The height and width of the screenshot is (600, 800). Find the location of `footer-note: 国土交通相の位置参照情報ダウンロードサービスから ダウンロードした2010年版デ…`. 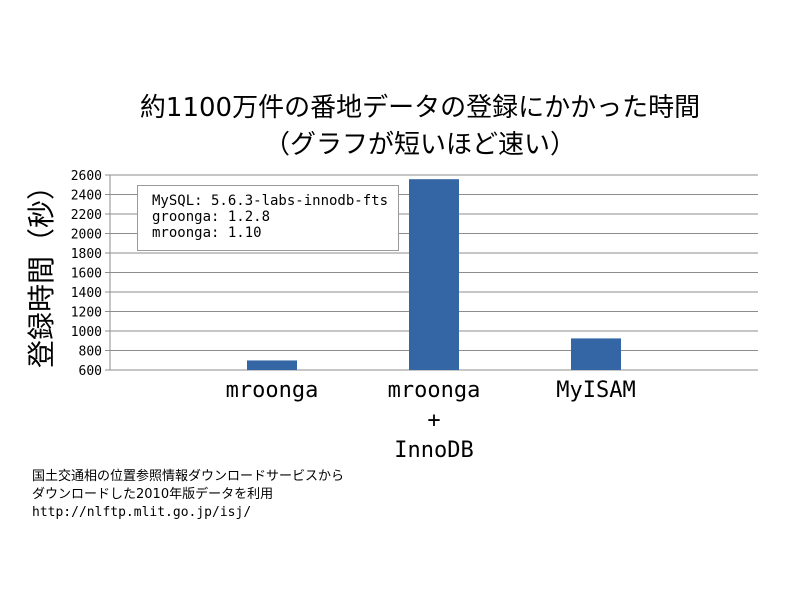

footer-note: 国土交通相の位置参照情報ダウンロードサービスから ダウンロードした2010年版デ… is located at coordinates (188, 495).